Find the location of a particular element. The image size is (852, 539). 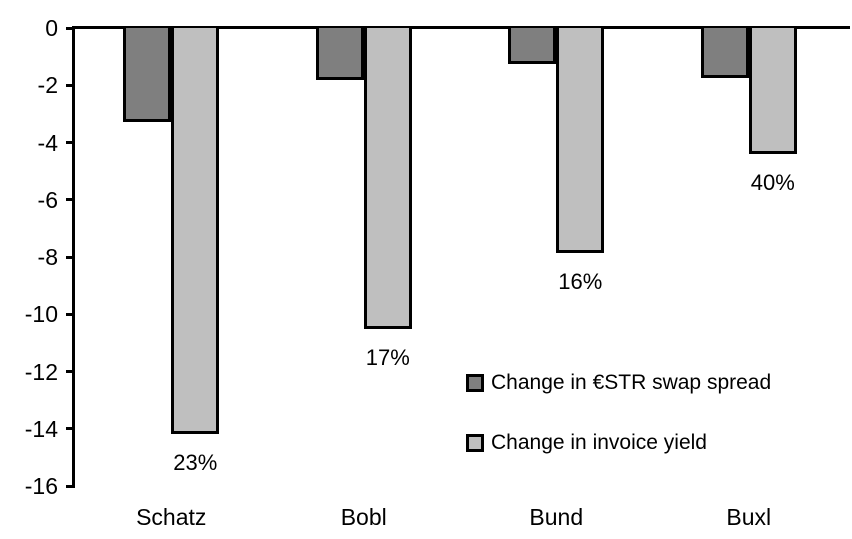

y-tick-label: -14 is located at coordinates (41, 428).